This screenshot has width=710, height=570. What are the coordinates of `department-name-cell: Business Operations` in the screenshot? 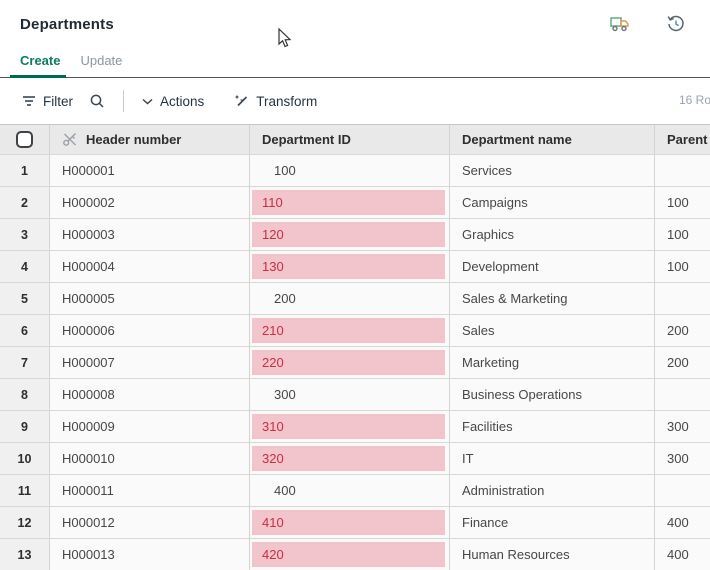 It's located at (552, 395).